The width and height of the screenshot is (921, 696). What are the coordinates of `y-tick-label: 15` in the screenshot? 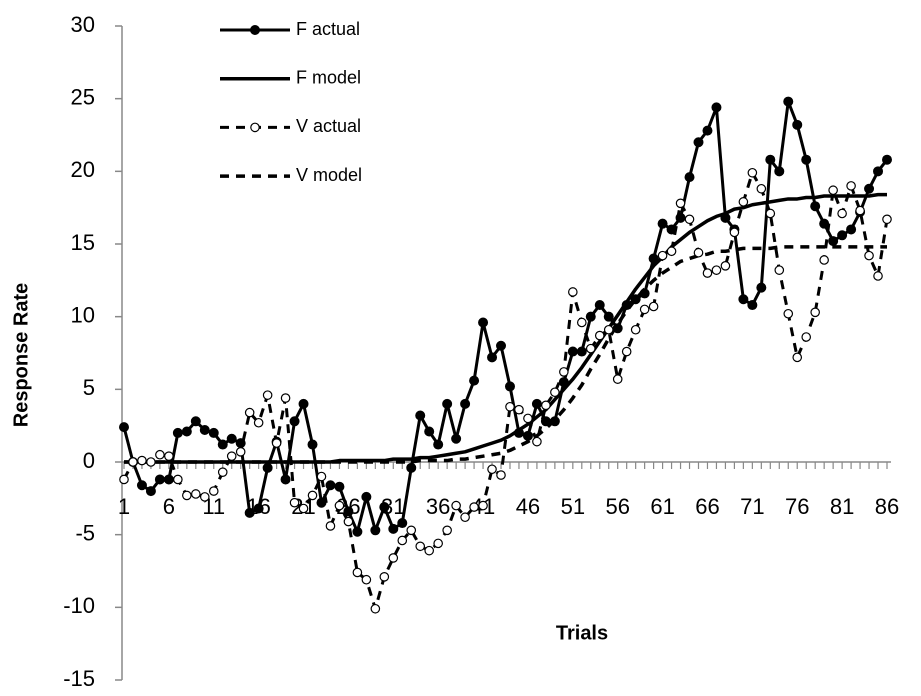 It's located at (83, 242).